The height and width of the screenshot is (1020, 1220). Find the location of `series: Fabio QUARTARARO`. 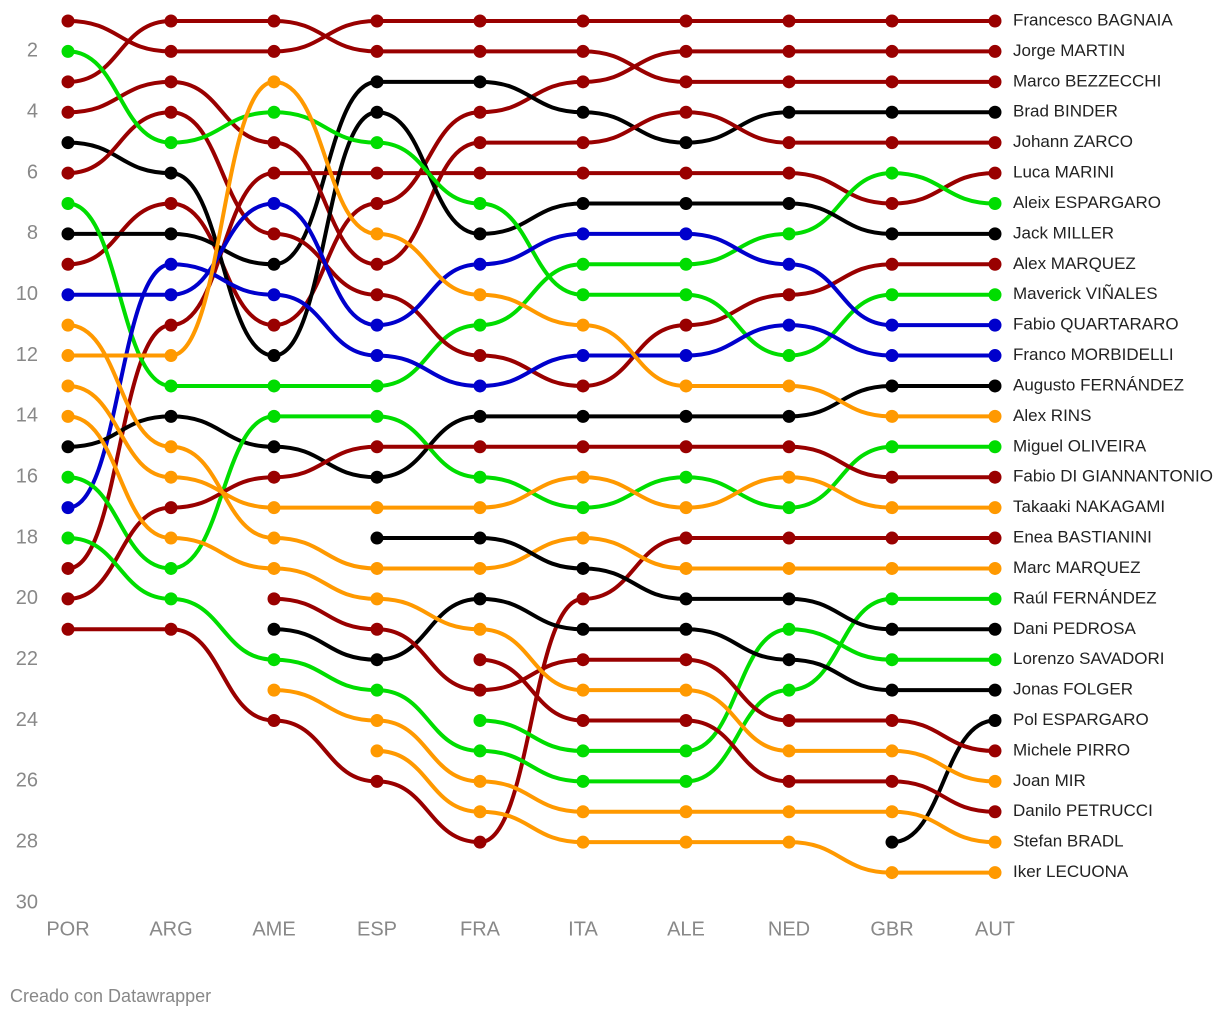

series: Fabio QUARTARARO is located at coordinates (620, 265).